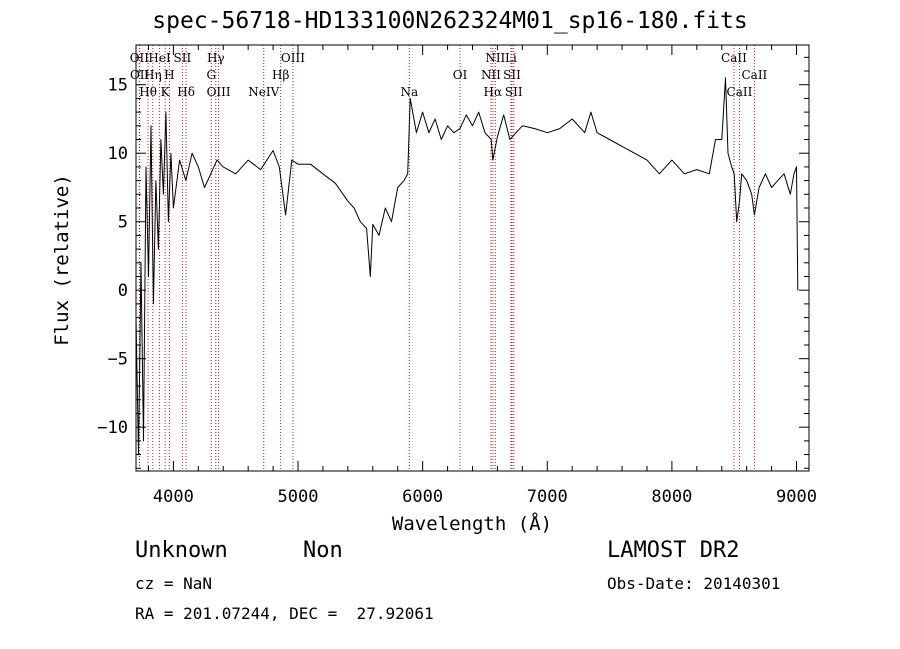 This screenshot has width=900, height=649. What do you see at coordinates (118, 360) in the screenshot?
I see `y-tick-label-1: −5` at bounding box center [118, 360].